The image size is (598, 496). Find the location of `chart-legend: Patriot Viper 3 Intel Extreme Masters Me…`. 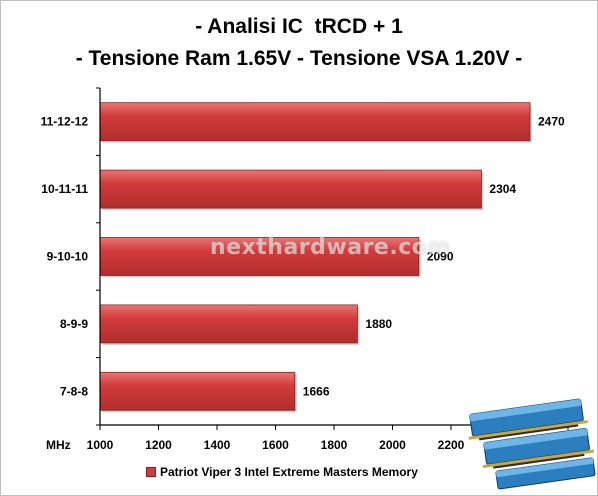

chart-legend: Patriot Viper 3 Intel Extreme Masters Me… is located at coordinates (282, 472).